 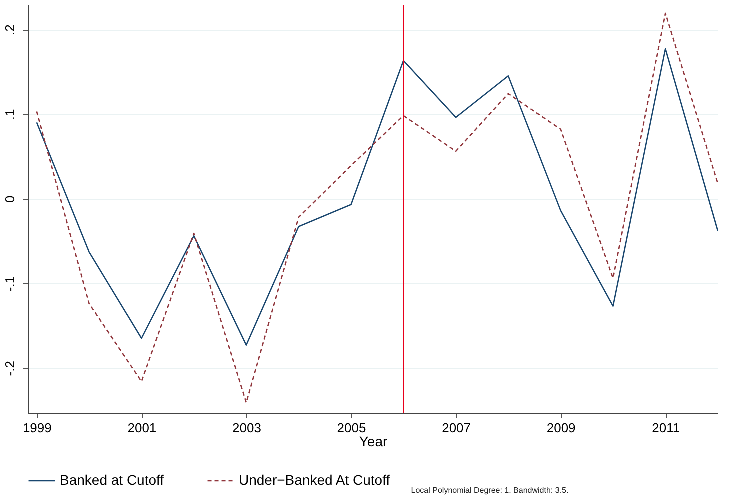 I want to click on x-tick-label: 2005, so click(x=351, y=428).